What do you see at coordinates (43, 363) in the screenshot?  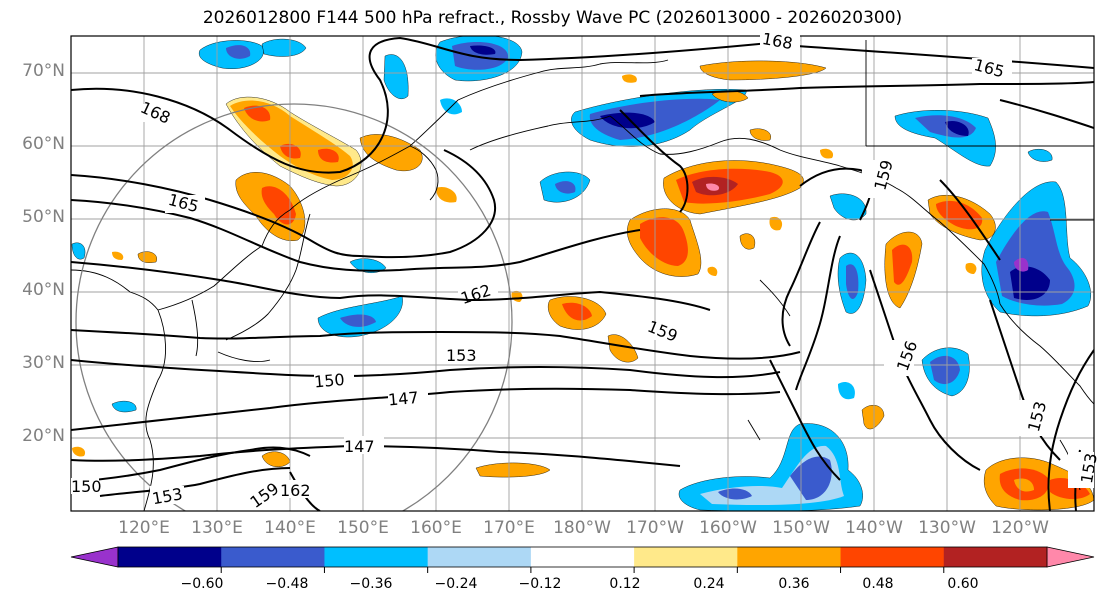 I see `lat-label-30n: 30°N` at bounding box center [43, 363].